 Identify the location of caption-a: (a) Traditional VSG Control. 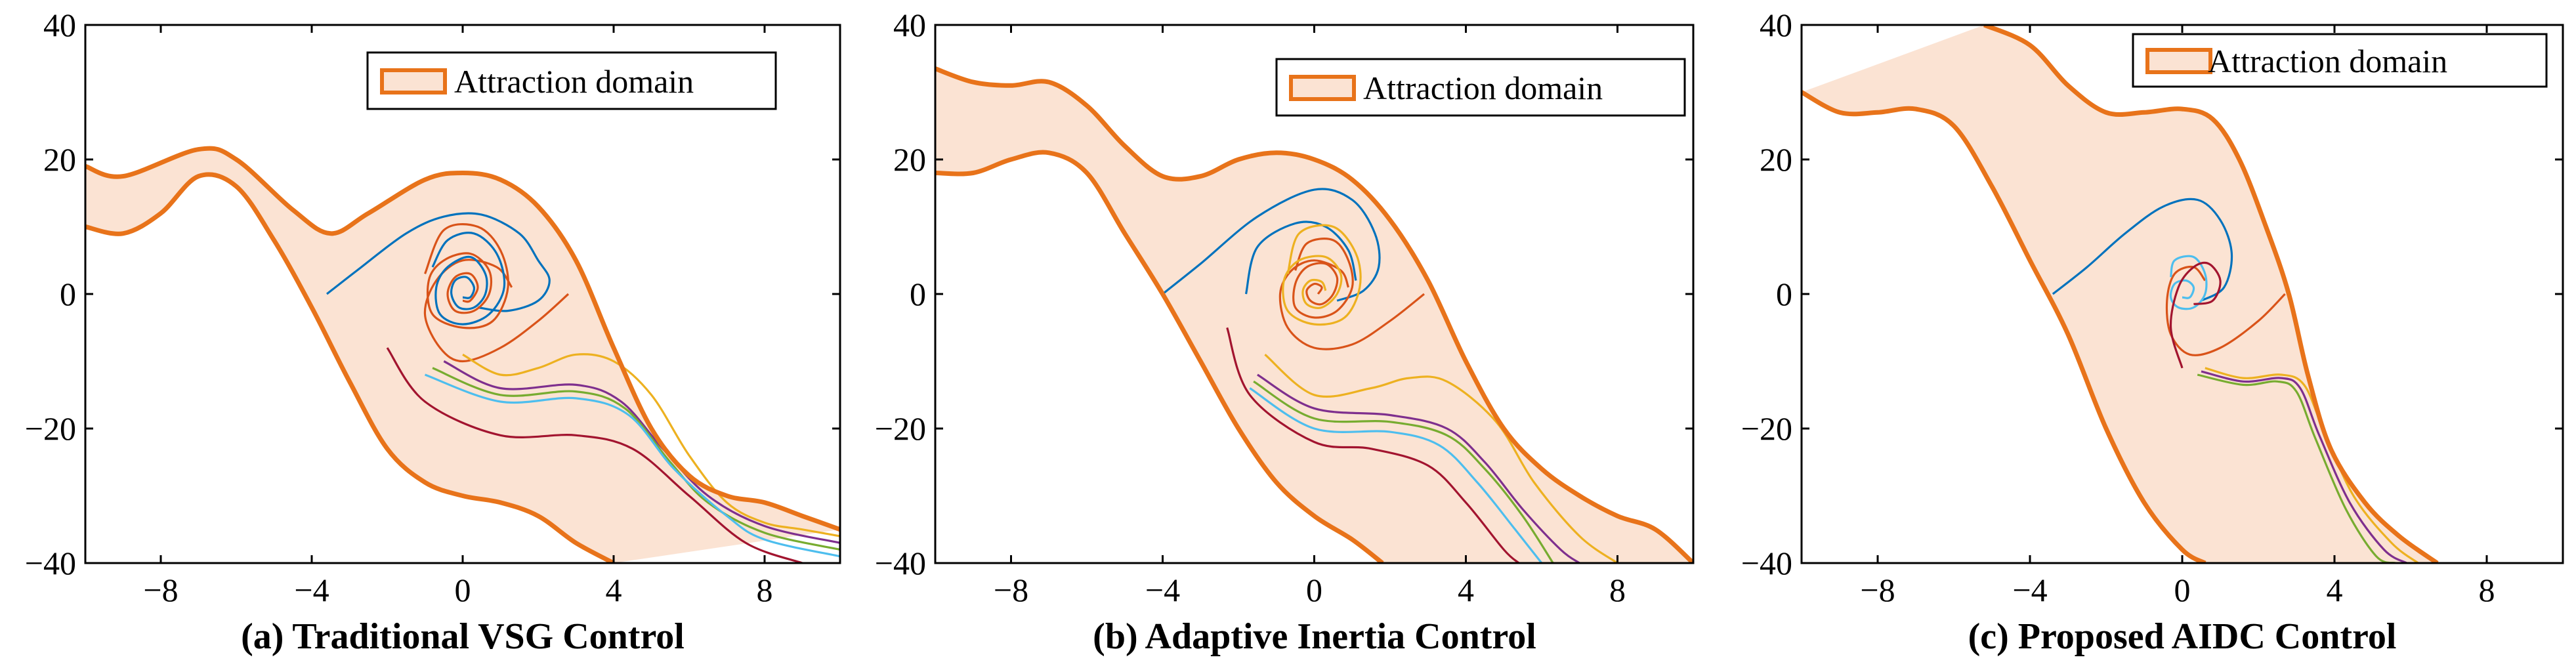
(463, 636).